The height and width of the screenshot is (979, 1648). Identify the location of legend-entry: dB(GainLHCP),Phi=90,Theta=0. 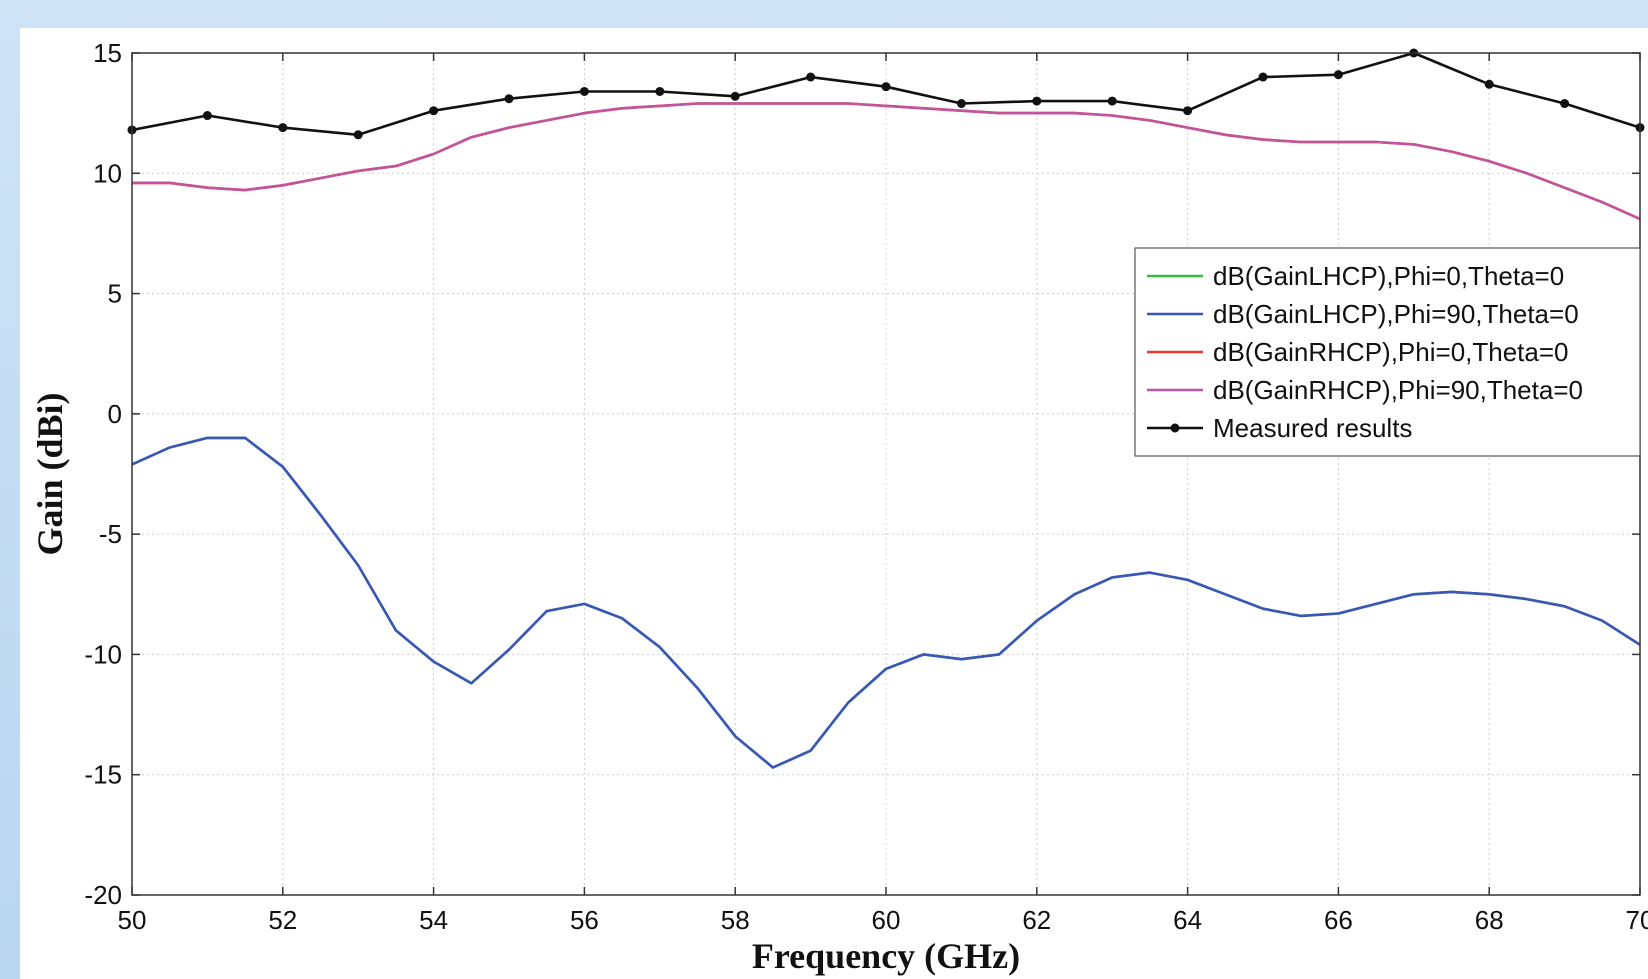
(1363, 314).